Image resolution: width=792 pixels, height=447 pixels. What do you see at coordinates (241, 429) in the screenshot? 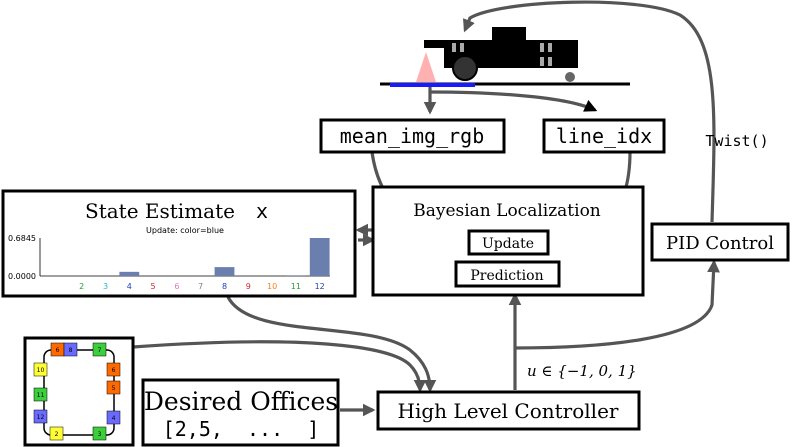
I see `desired-offices-list: [2,5, ... ]` at bounding box center [241, 429].